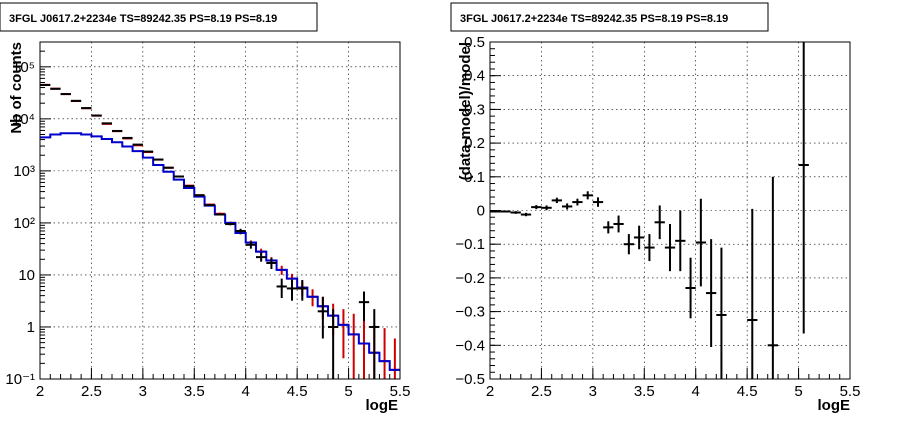 This screenshot has width=898, height=421. What do you see at coordinates (23, 119) in the screenshot?
I see `counts-y-tick-label: 10⁴` at bounding box center [23, 119].